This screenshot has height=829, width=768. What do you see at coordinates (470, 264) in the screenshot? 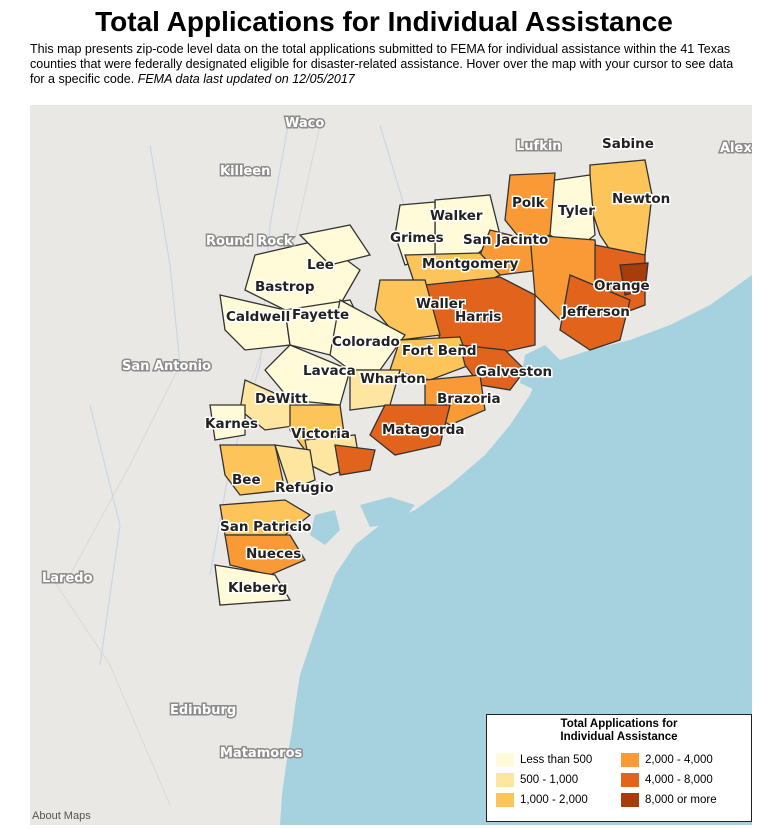
I see `county-montgomery: Montgomery` at bounding box center [470, 264].